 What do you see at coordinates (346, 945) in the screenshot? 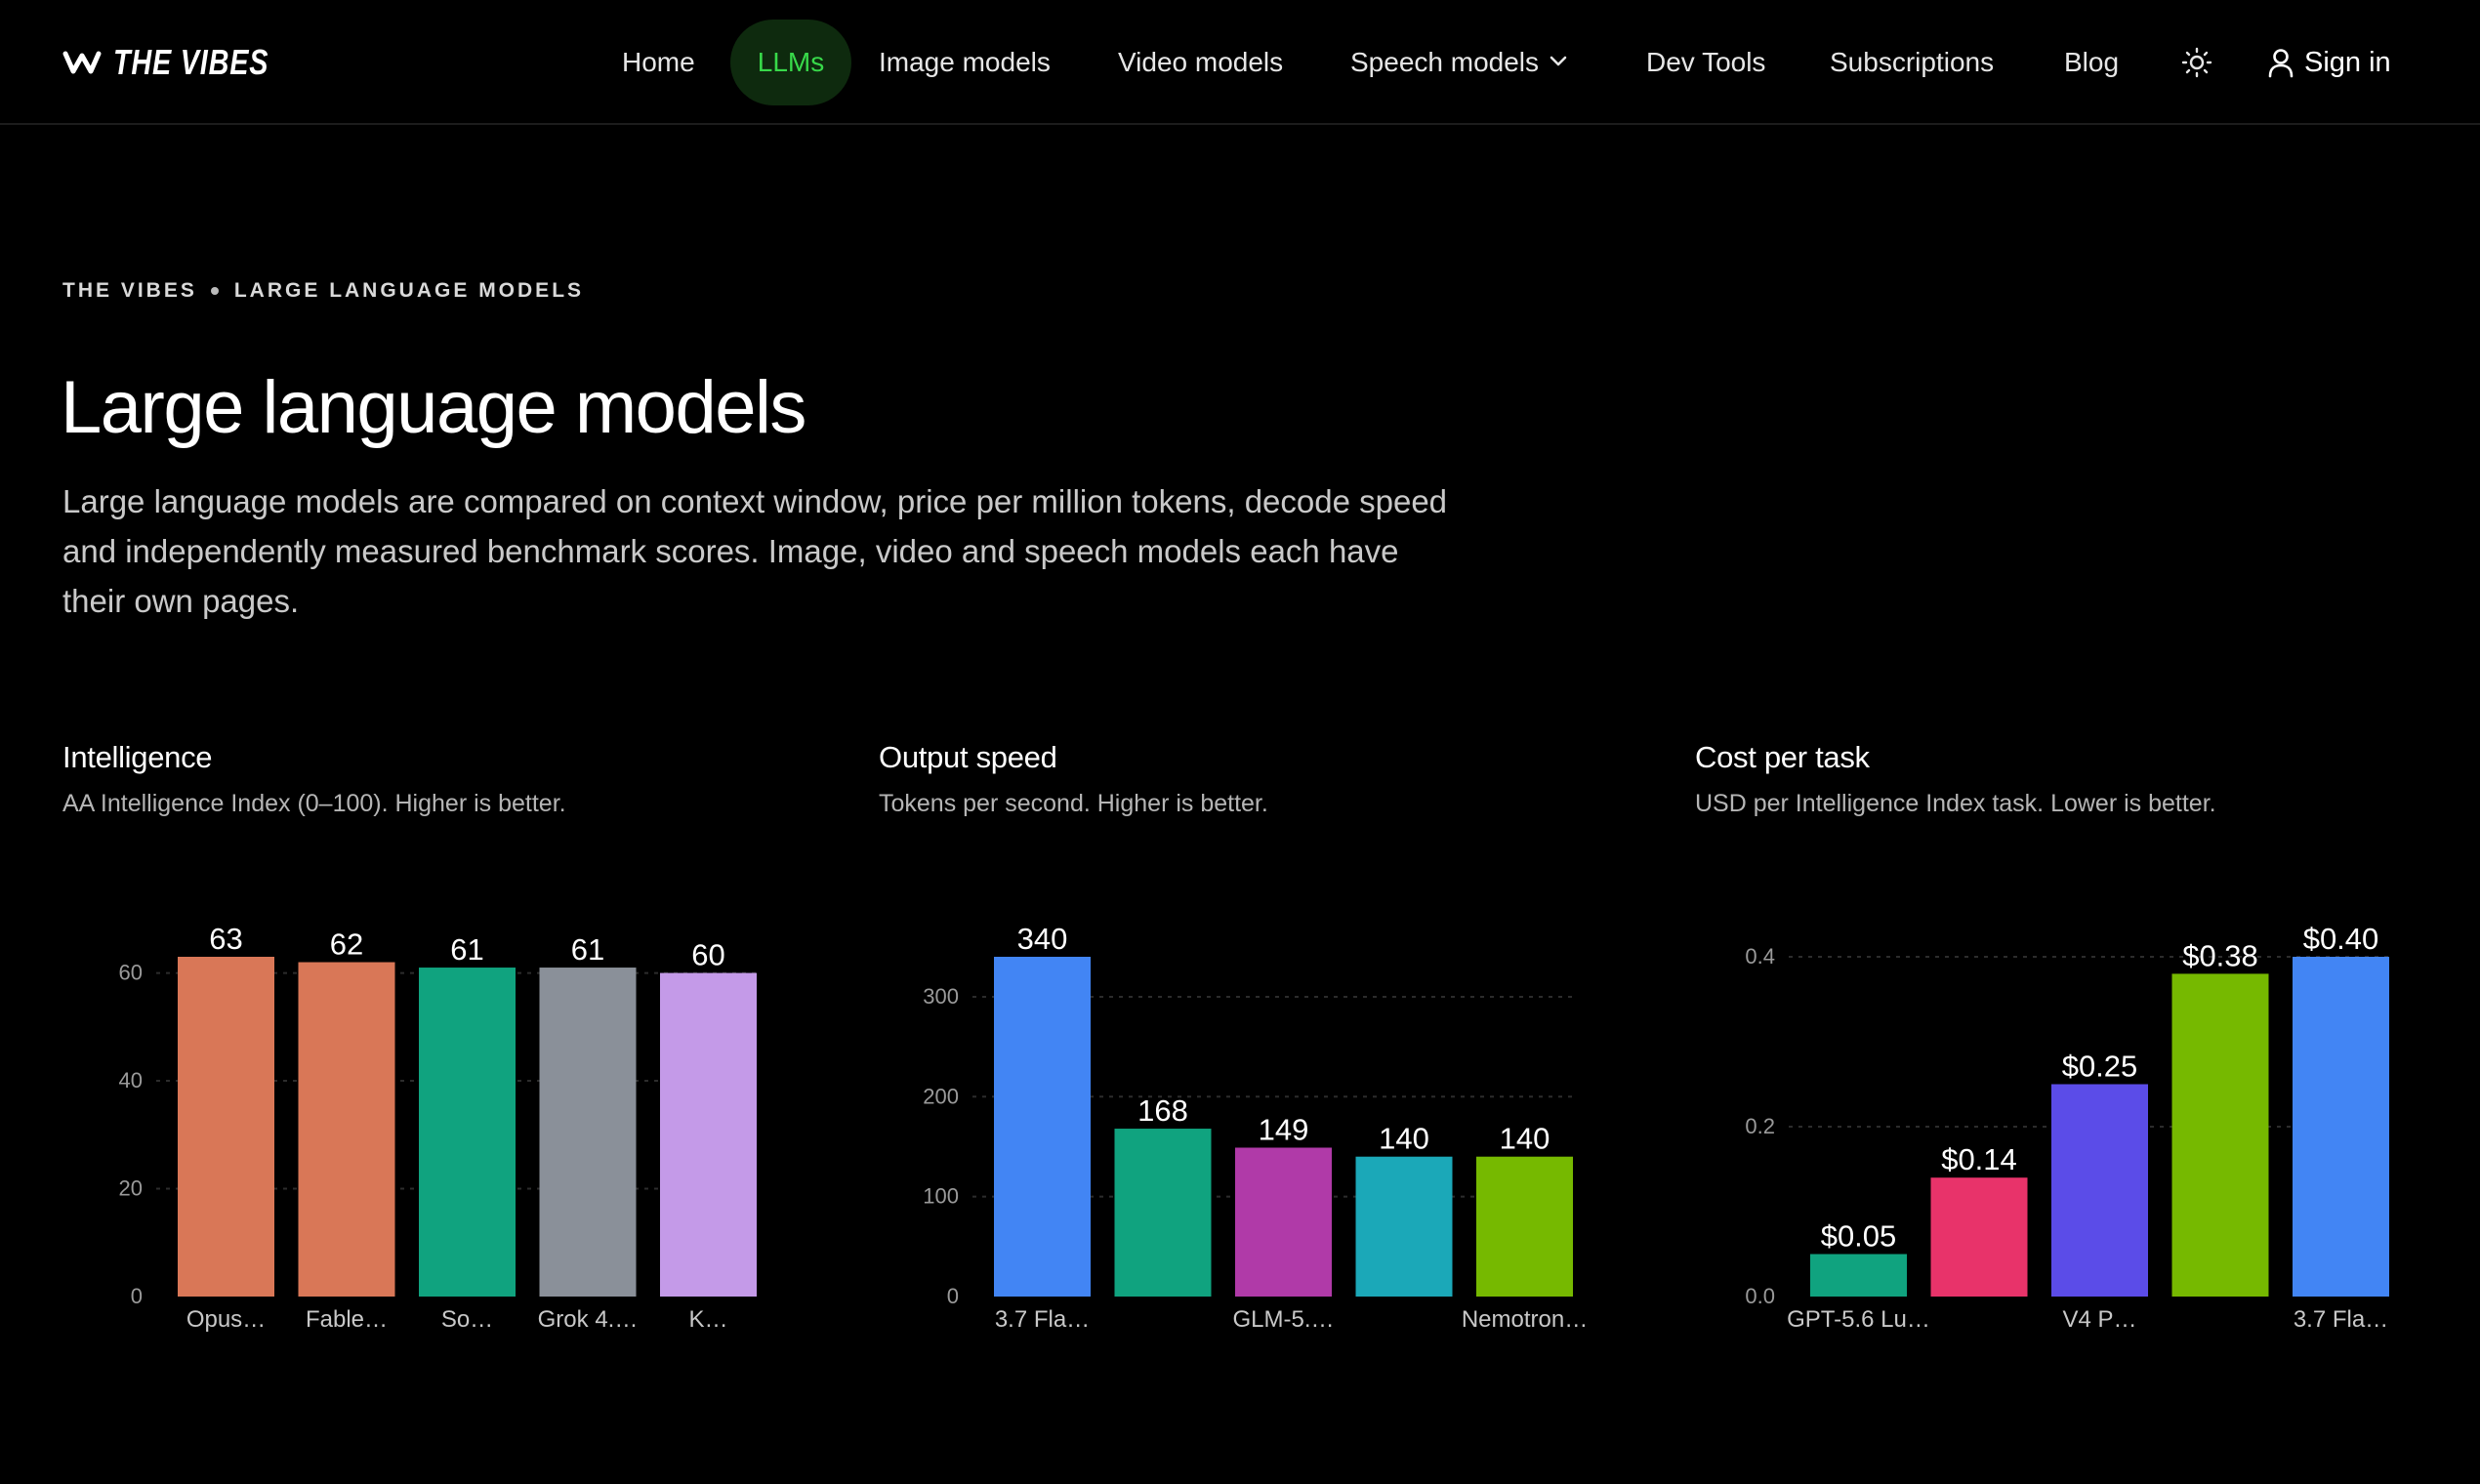
I see `bar-value-label: 62` at bounding box center [346, 945].